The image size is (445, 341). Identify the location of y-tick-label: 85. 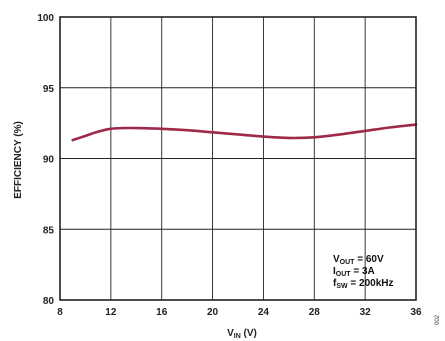
(49, 230).